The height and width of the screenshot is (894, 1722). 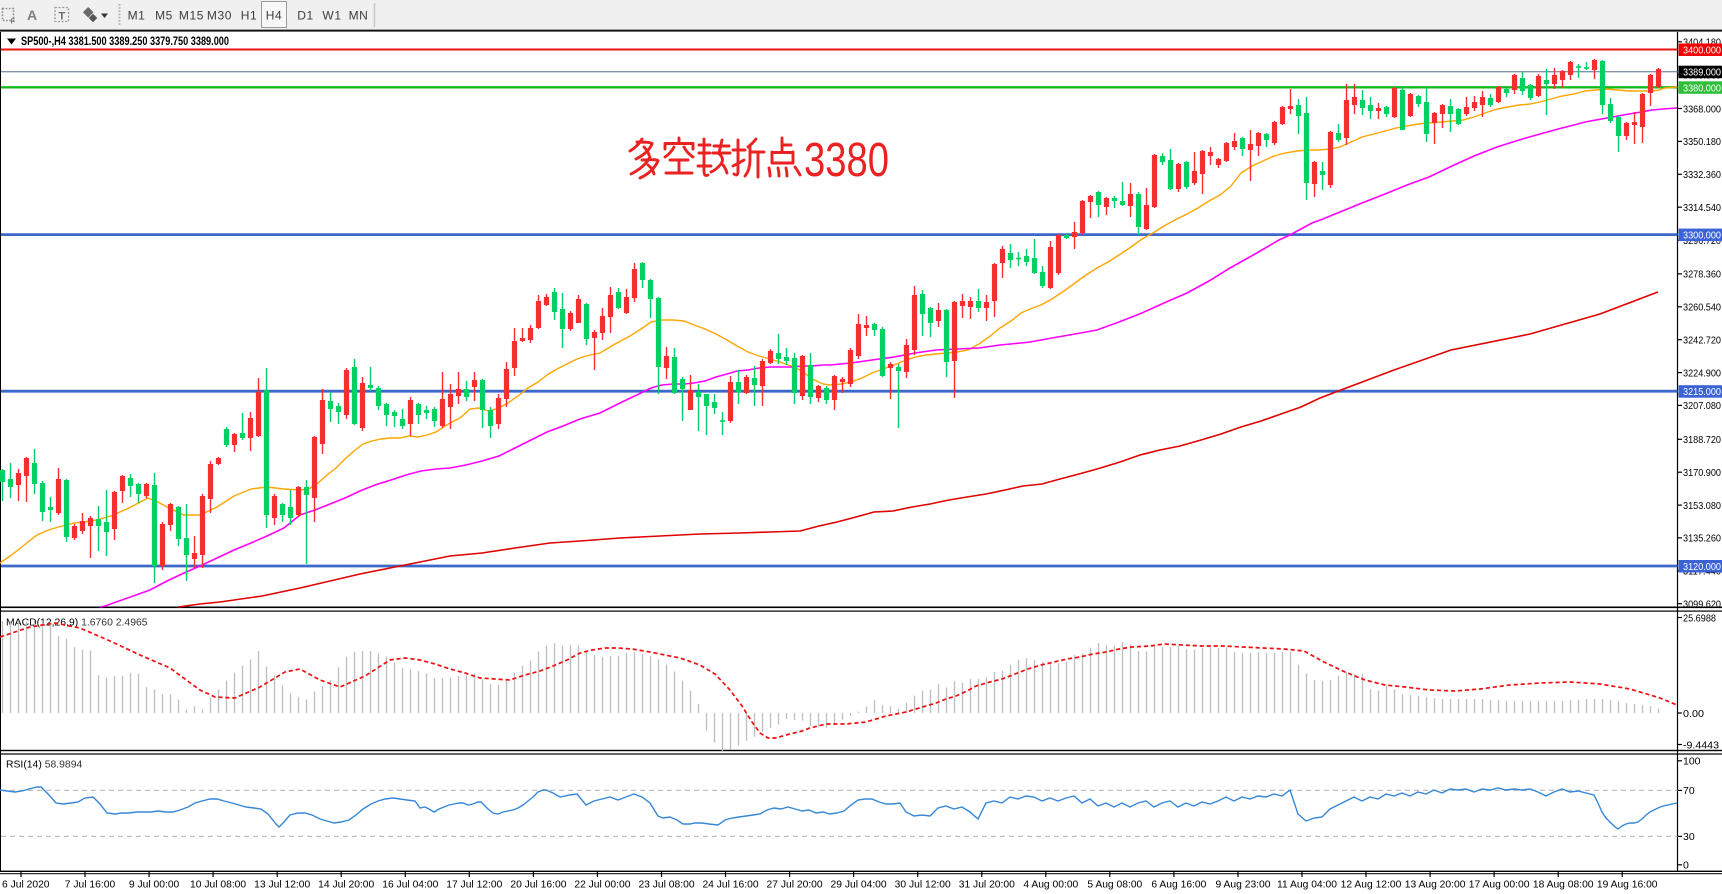 What do you see at coordinates (1702, 373) in the screenshot?
I see `svg-text: 3224.900` at bounding box center [1702, 373].